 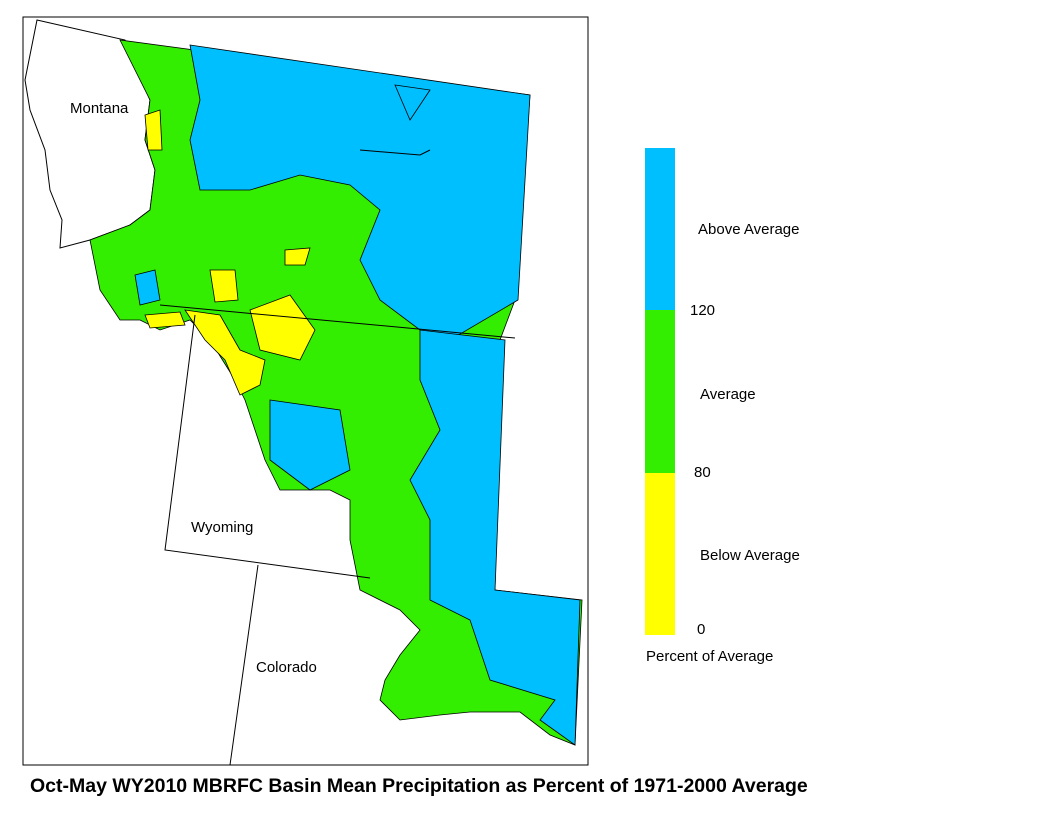 What do you see at coordinates (702, 310) in the screenshot?
I see `legend-tick: 120` at bounding box center [702, 310].